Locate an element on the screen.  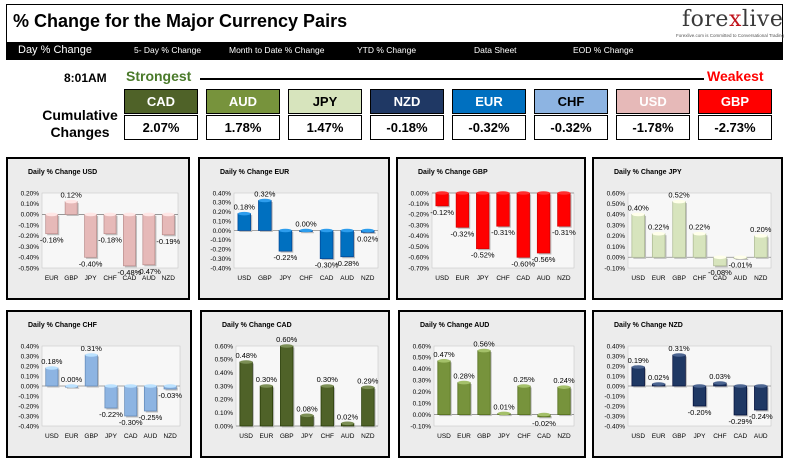
data-label: 0.22% is located at coordinates (659, 227).